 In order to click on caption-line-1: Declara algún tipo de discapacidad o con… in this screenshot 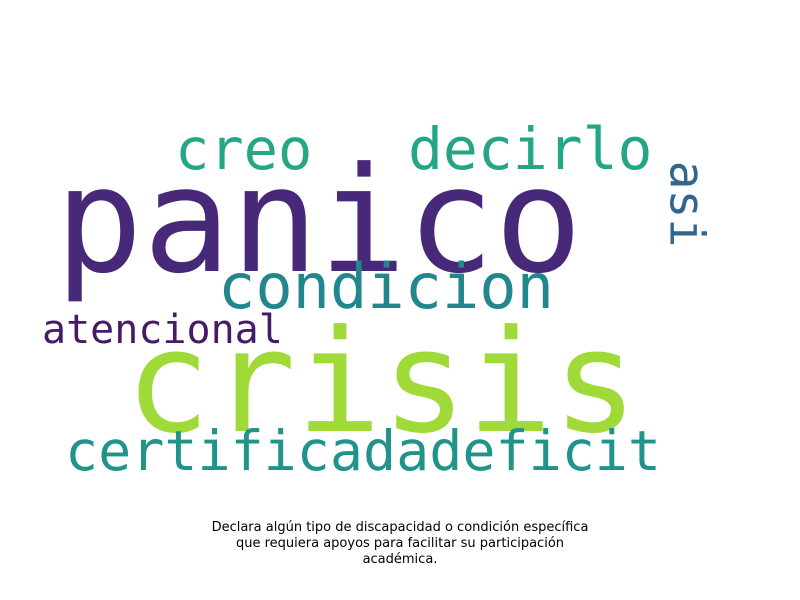, I will do `click(400, 527)`.